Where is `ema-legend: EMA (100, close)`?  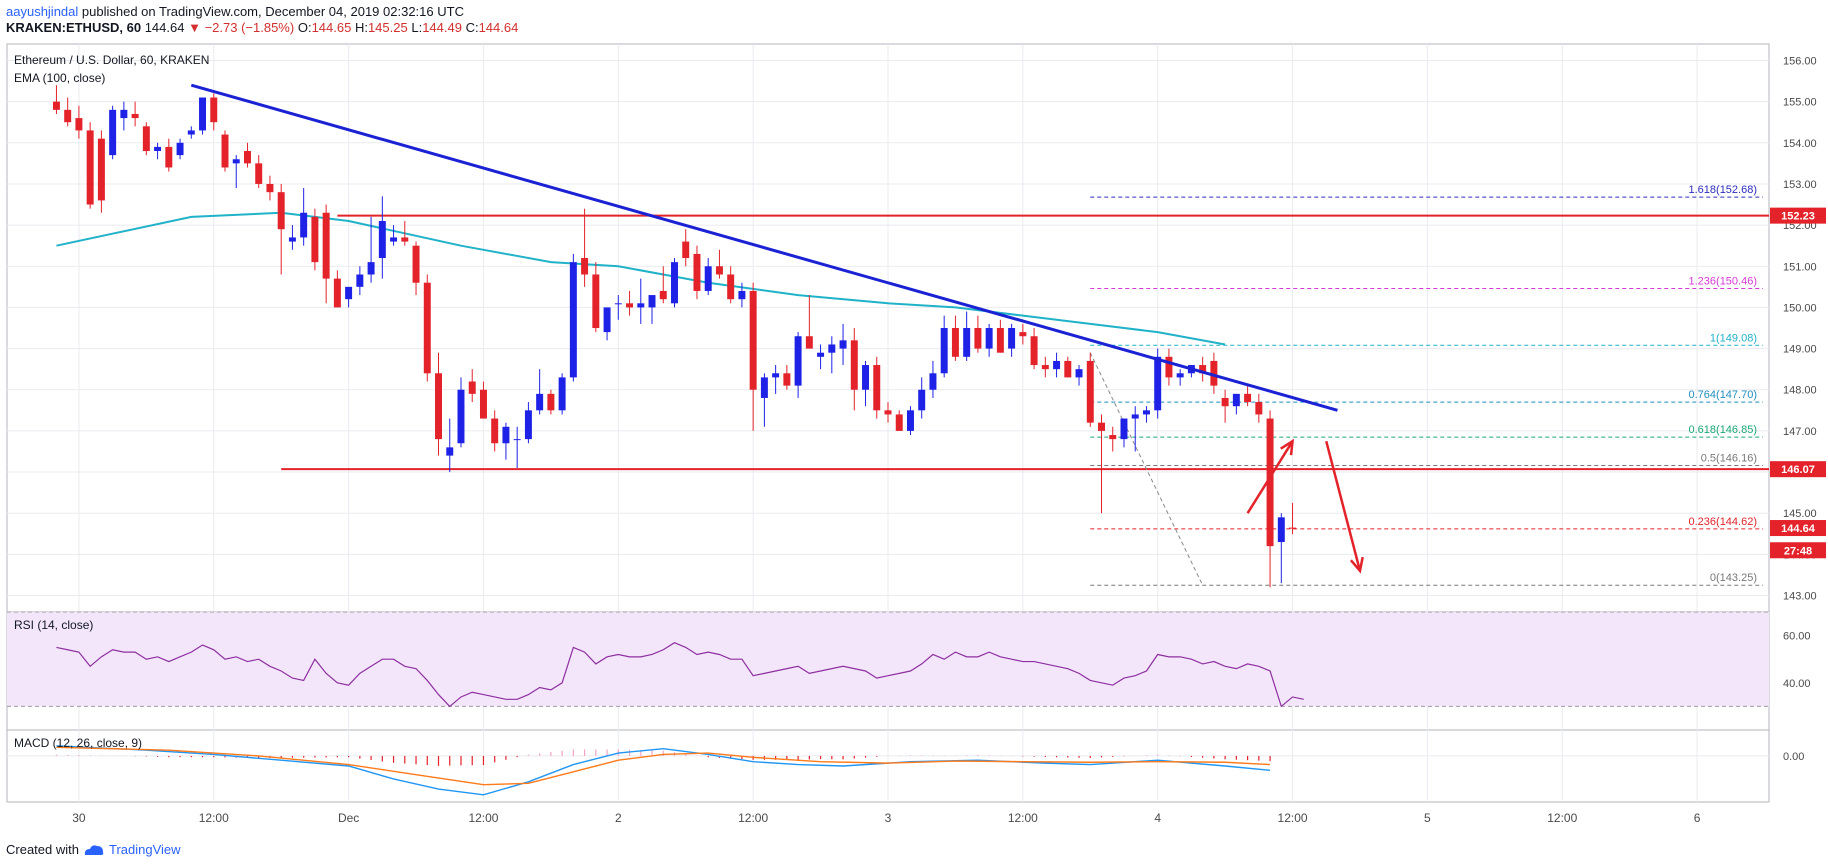 ema-legend: EMA (100, close) is located at coordinates (59, 78).